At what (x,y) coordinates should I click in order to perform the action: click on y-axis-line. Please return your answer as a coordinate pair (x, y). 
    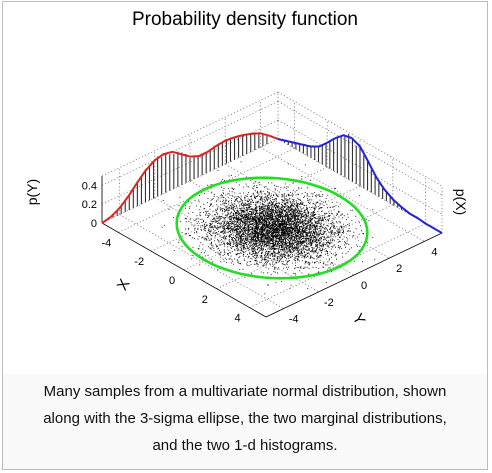
    Looking at the image, I should click on (354, 275).